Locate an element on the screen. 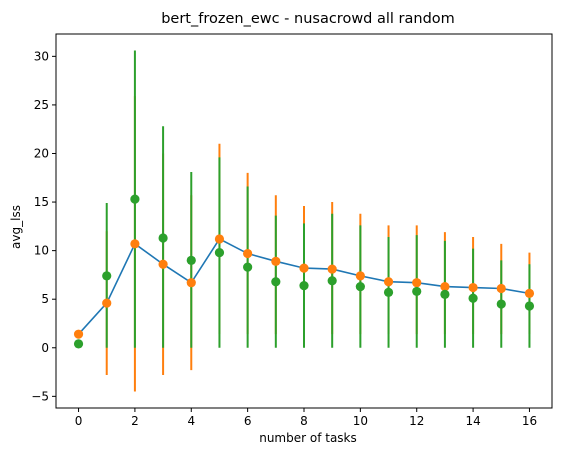  y-tick-label-10: 10 is located at coordinates (41, 251).